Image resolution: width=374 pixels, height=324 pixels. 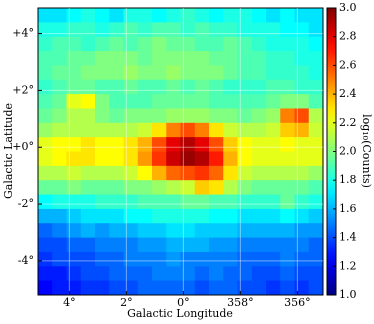 I want to click on colorbar-tick-label: 1.2, so click(x=348, y=265).